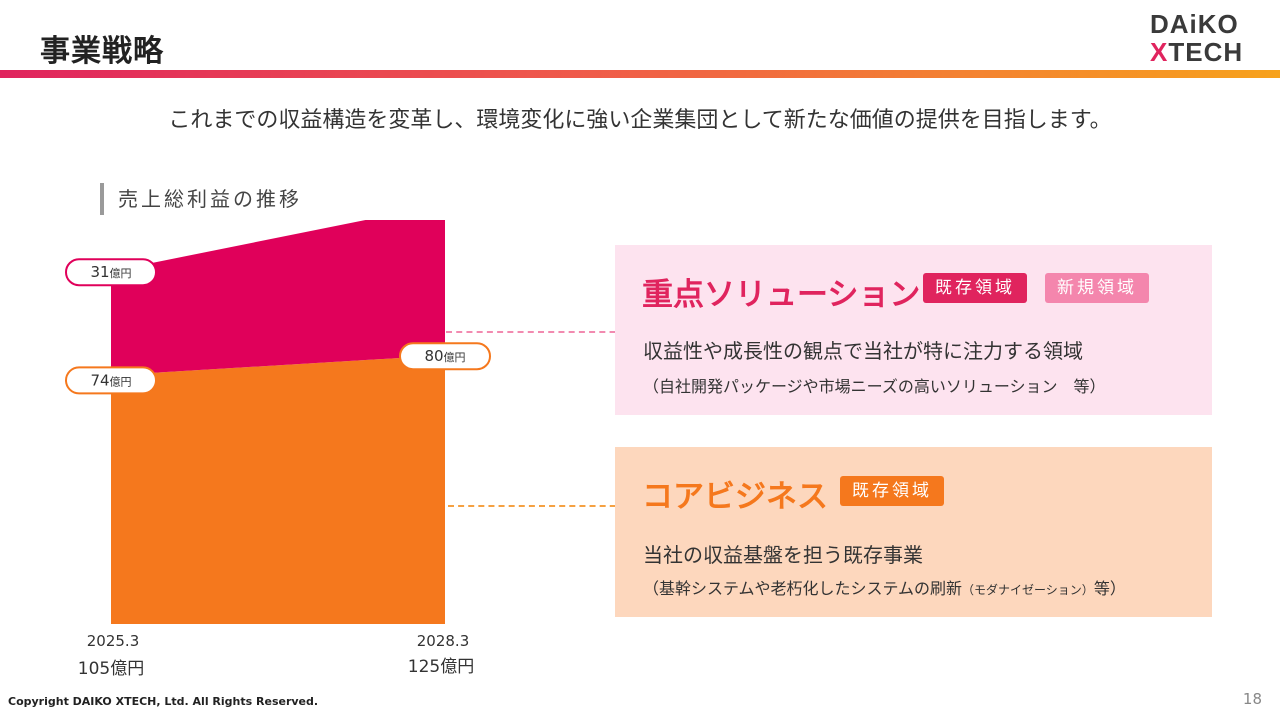  What do you see at coordinates (541, 332) in the screenshot?
I see `connector-focus` at bounding box center [541, 332].